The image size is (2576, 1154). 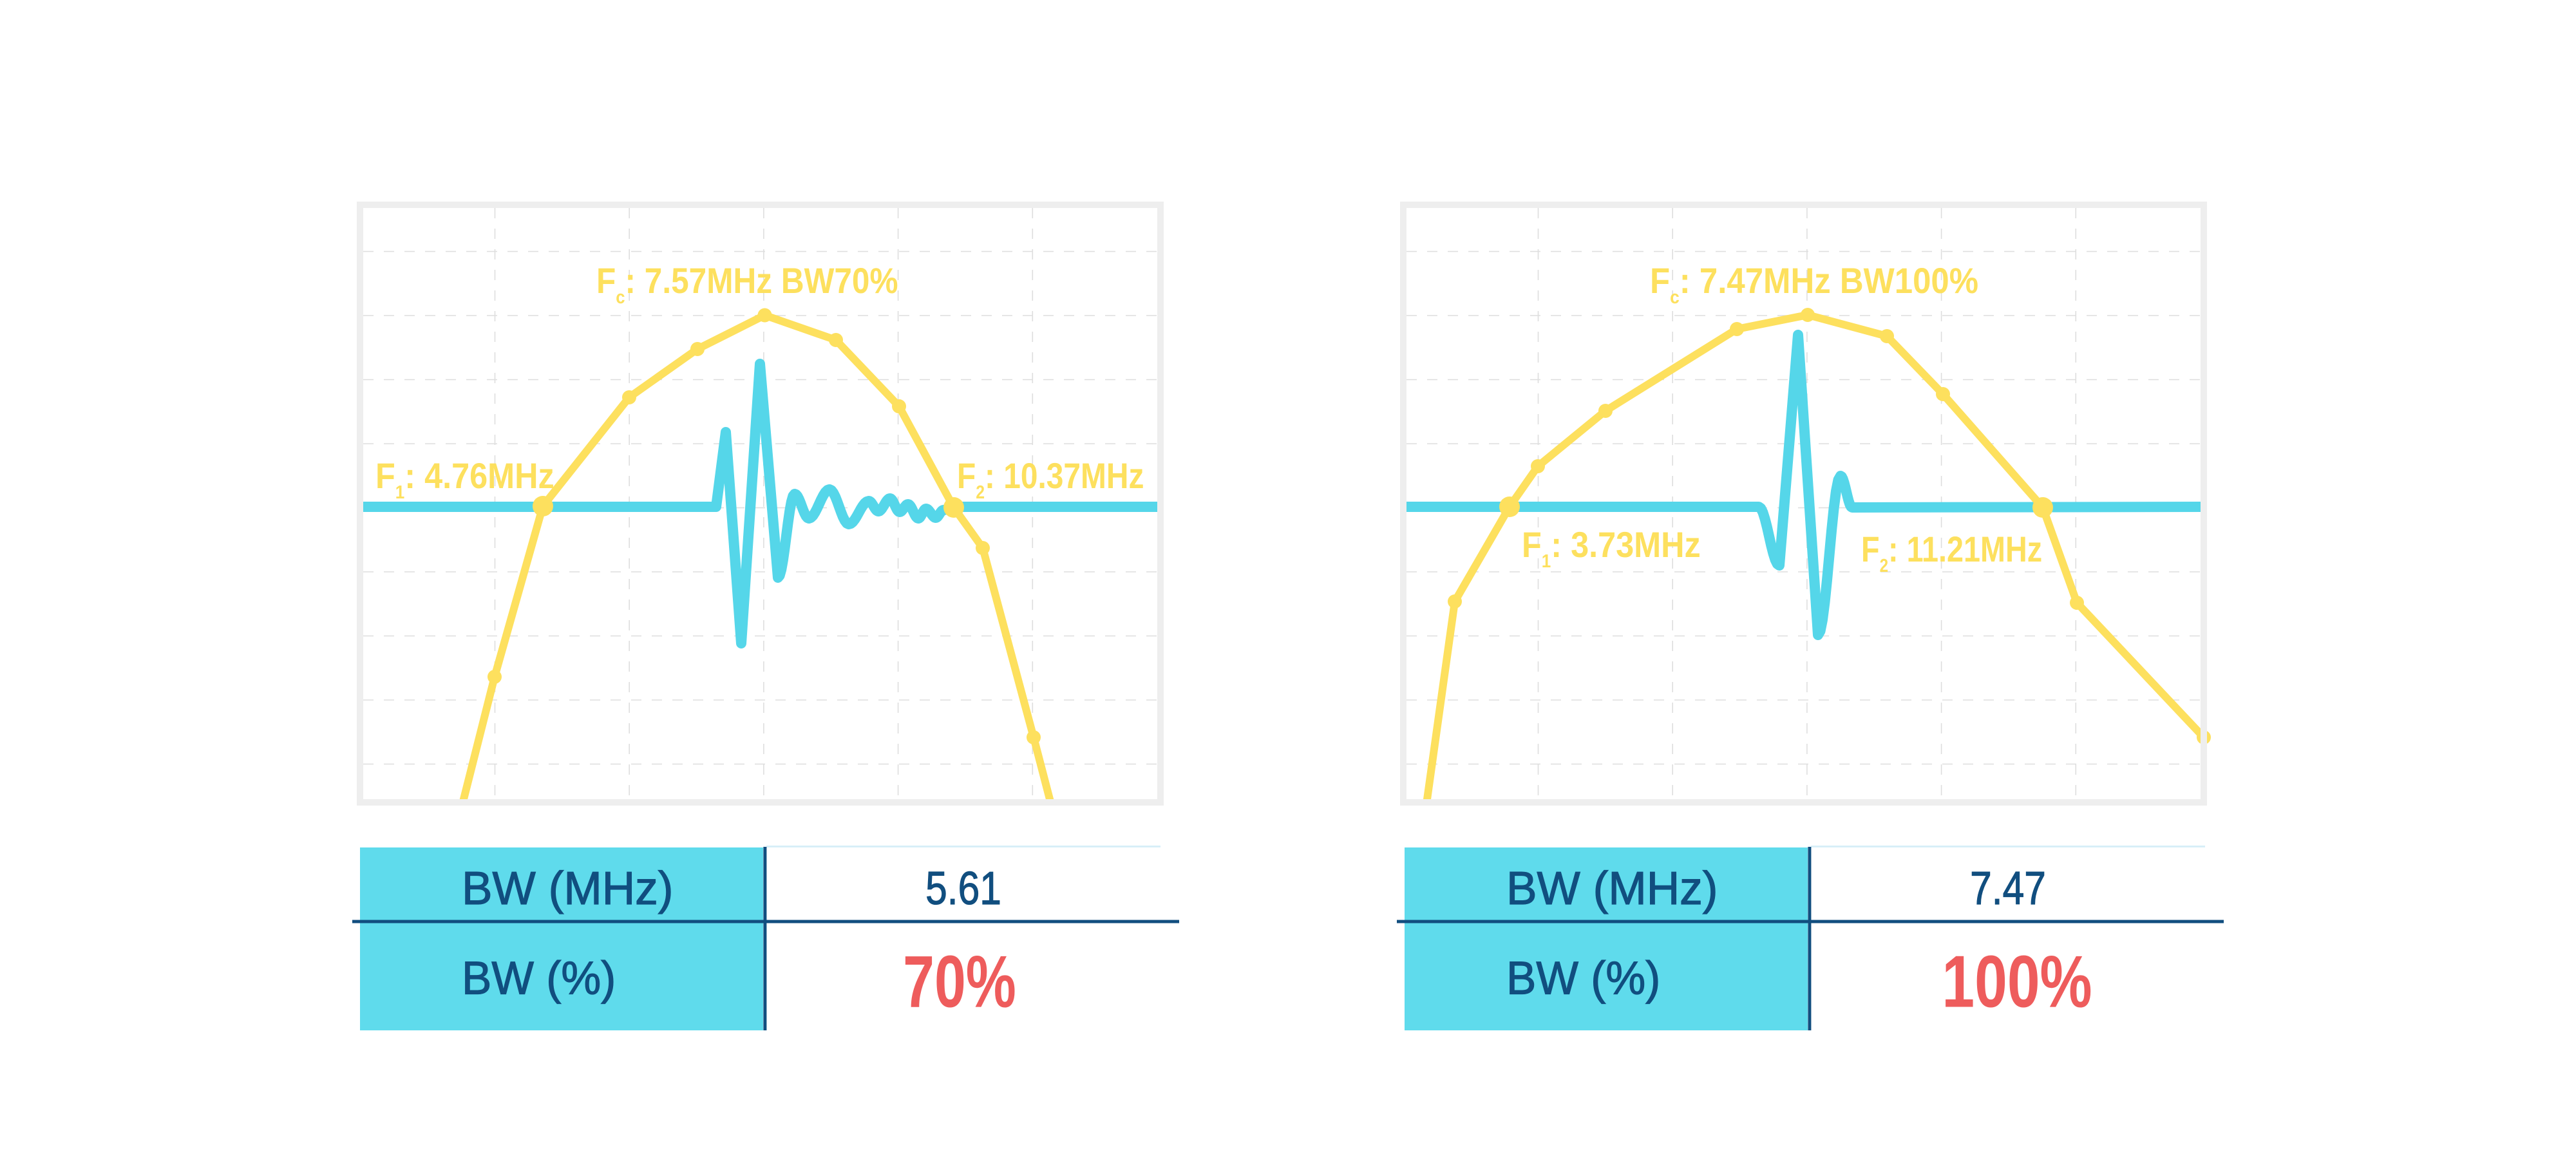 What do you see at coordinates (1611, 548) in the screenshot?
I see `svg-text: F1: 3.73MHz` at bounding box center [1611, 548].